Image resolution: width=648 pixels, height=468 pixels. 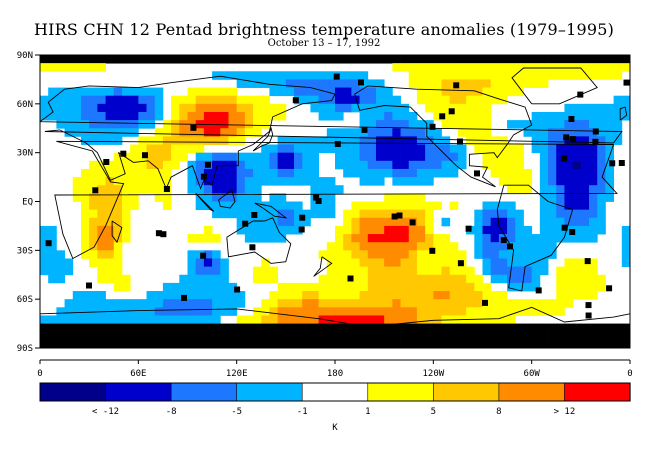 What do you see at coordinates (25, 56) in the screenshot?
I see `lat-tick-label: 90N` at bounding box center [25, 56].